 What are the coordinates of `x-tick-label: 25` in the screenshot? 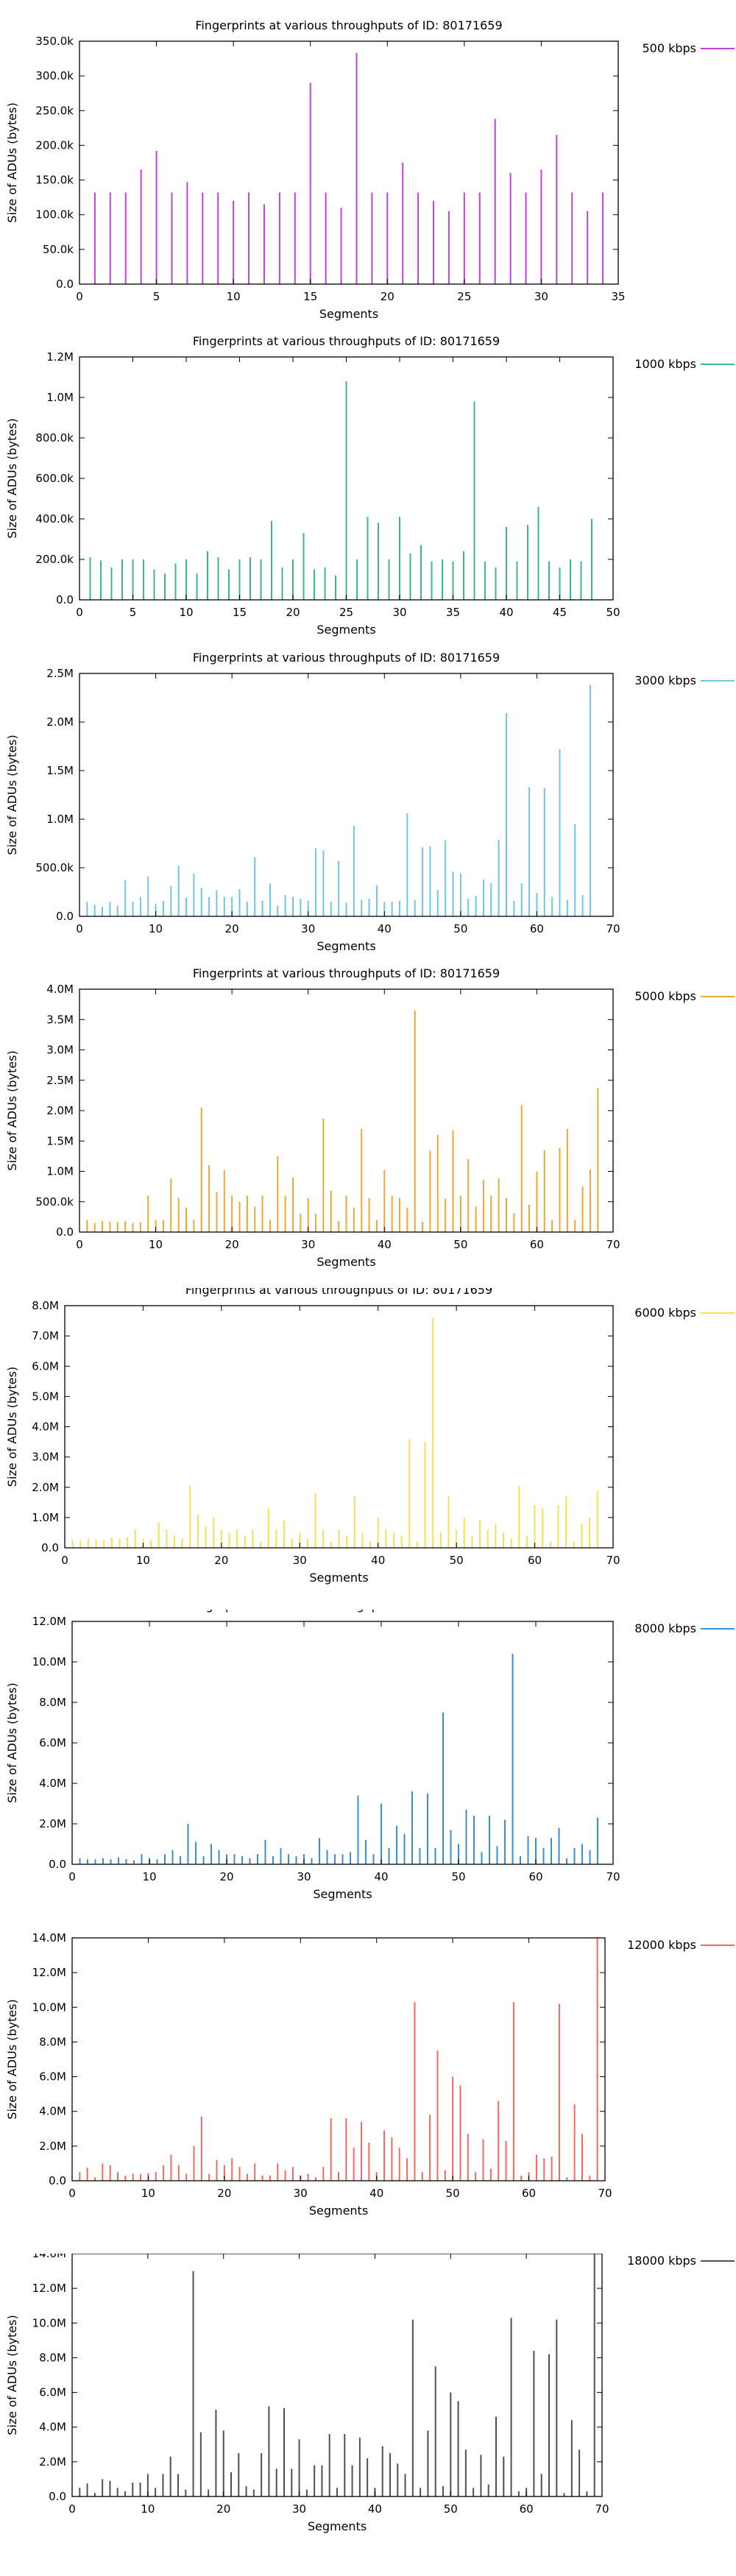 It's located at (464, 296).